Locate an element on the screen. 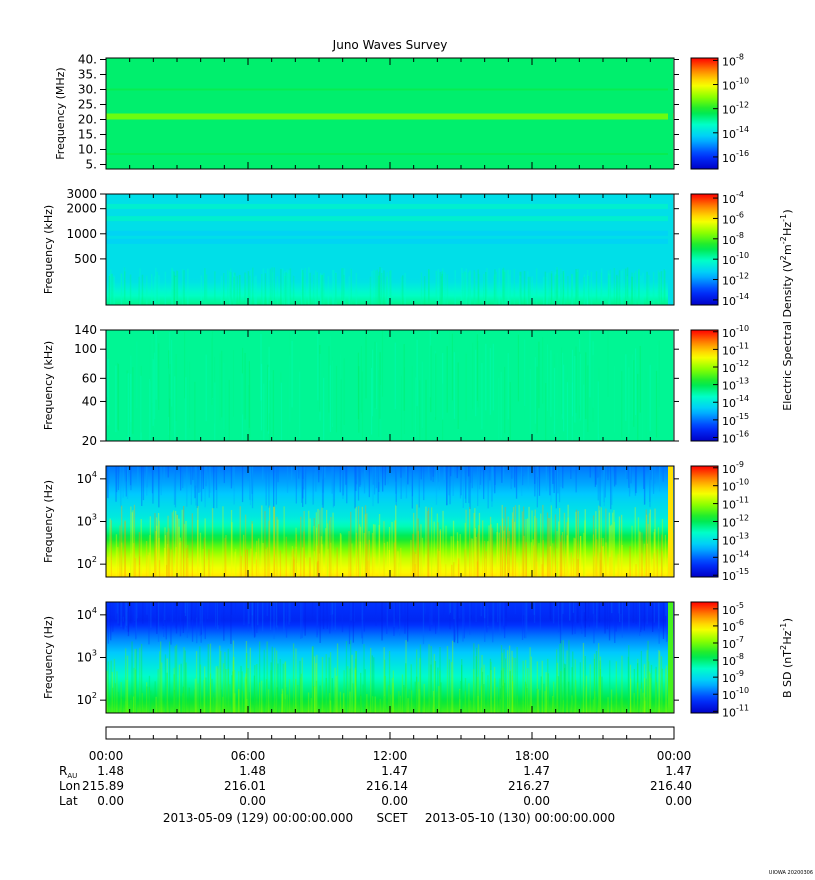 The height and width of the screenshot is (880, 815). y-tick-label: 10. is located at coordinates (87, 150).